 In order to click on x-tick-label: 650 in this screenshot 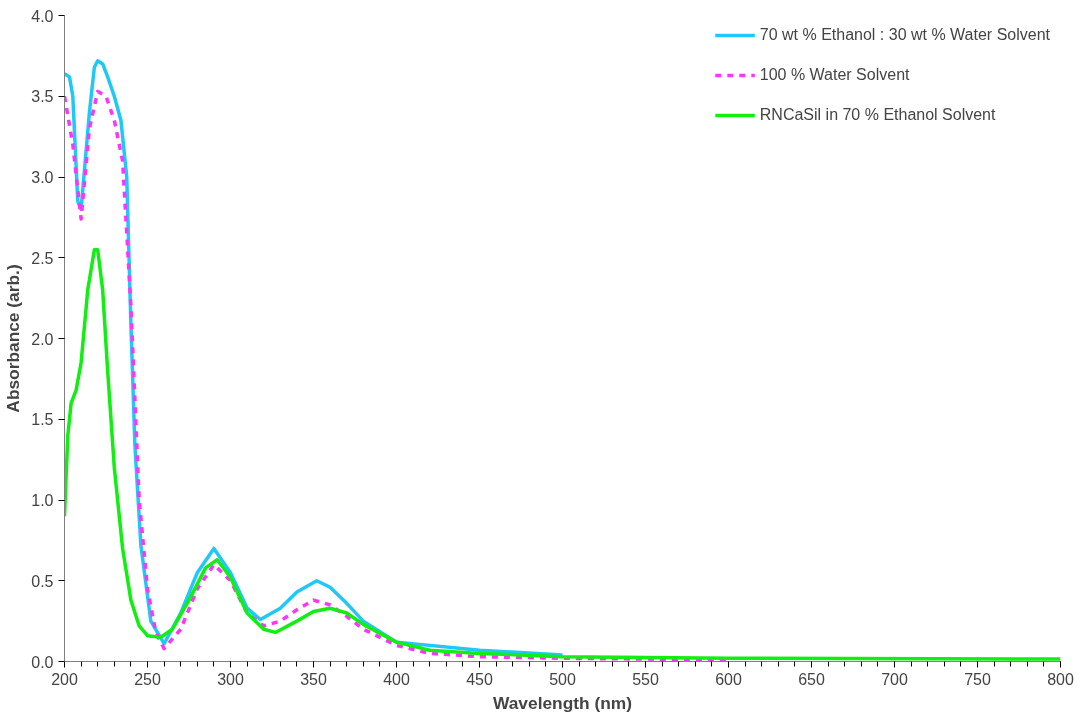, I will do `click(811, 679)`.